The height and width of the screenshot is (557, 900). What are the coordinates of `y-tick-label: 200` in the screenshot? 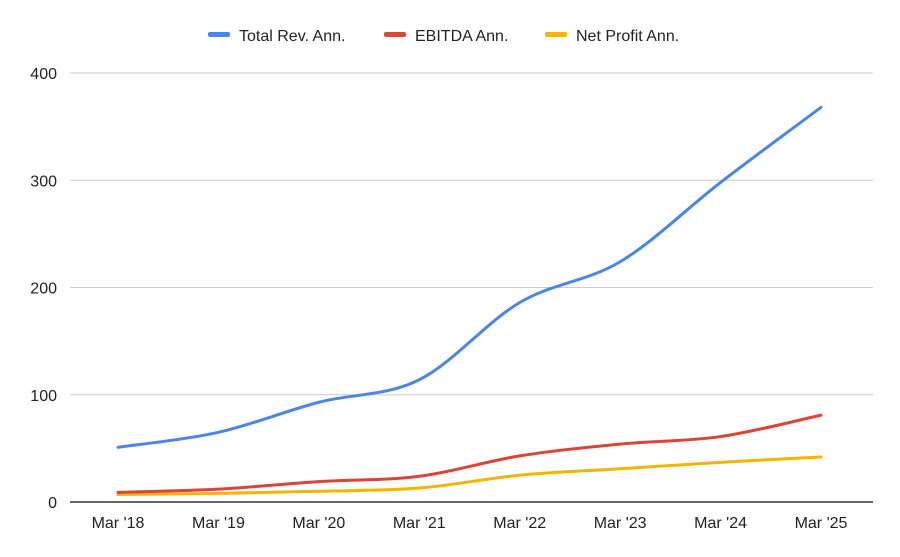 It's located at (43, 289).